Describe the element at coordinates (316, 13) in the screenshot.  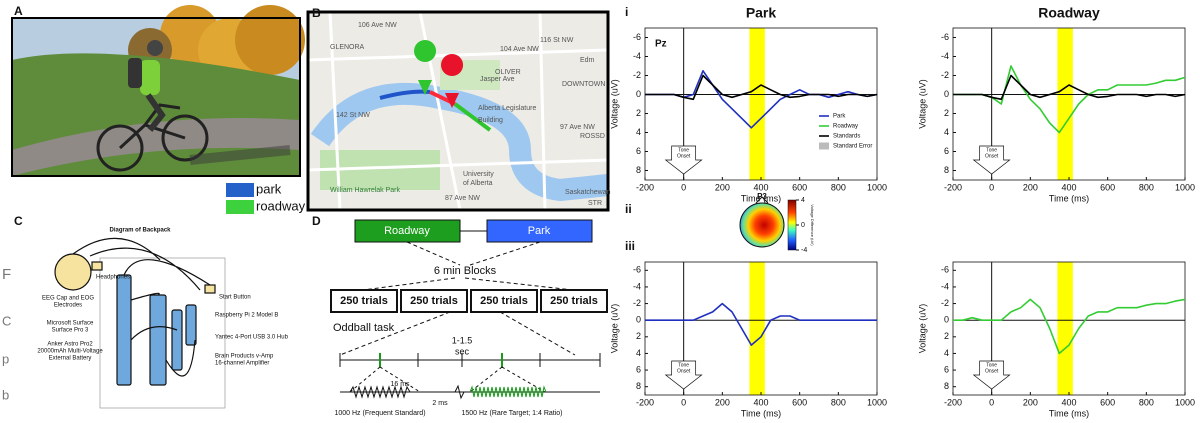
I see `panel-label: B` at that location.